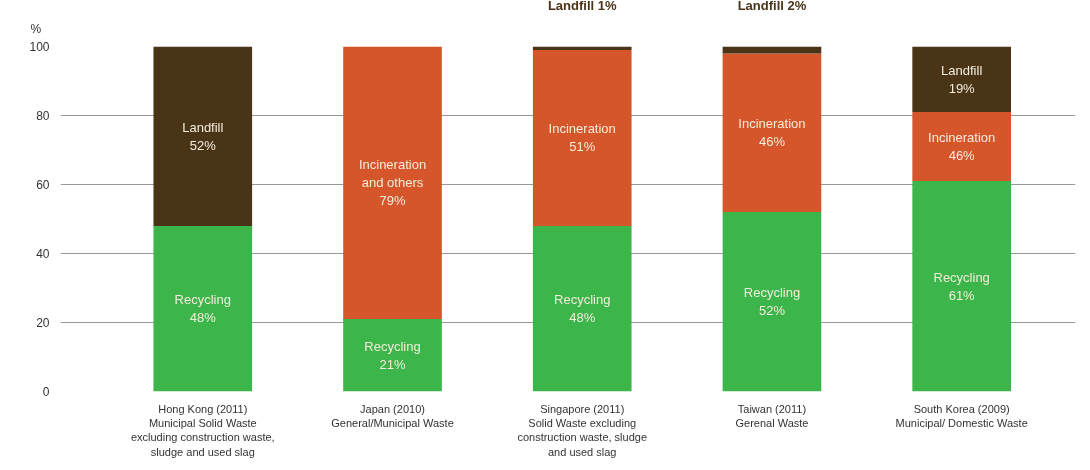 The height and width of the screenshot is (470, 1090). I want to click on y-tick-label: 40, so click(43, 254).